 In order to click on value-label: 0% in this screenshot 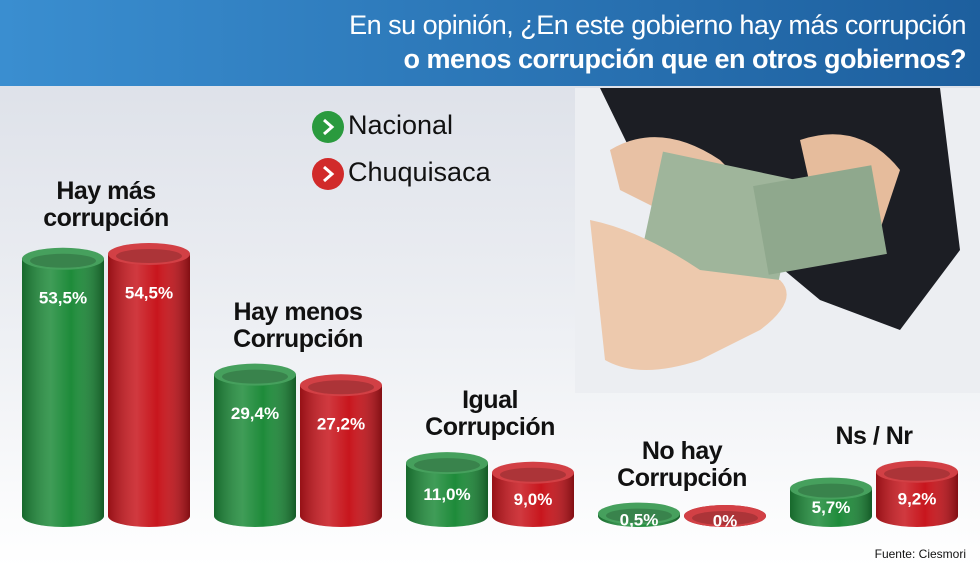, I will do `click(725, 520)`.